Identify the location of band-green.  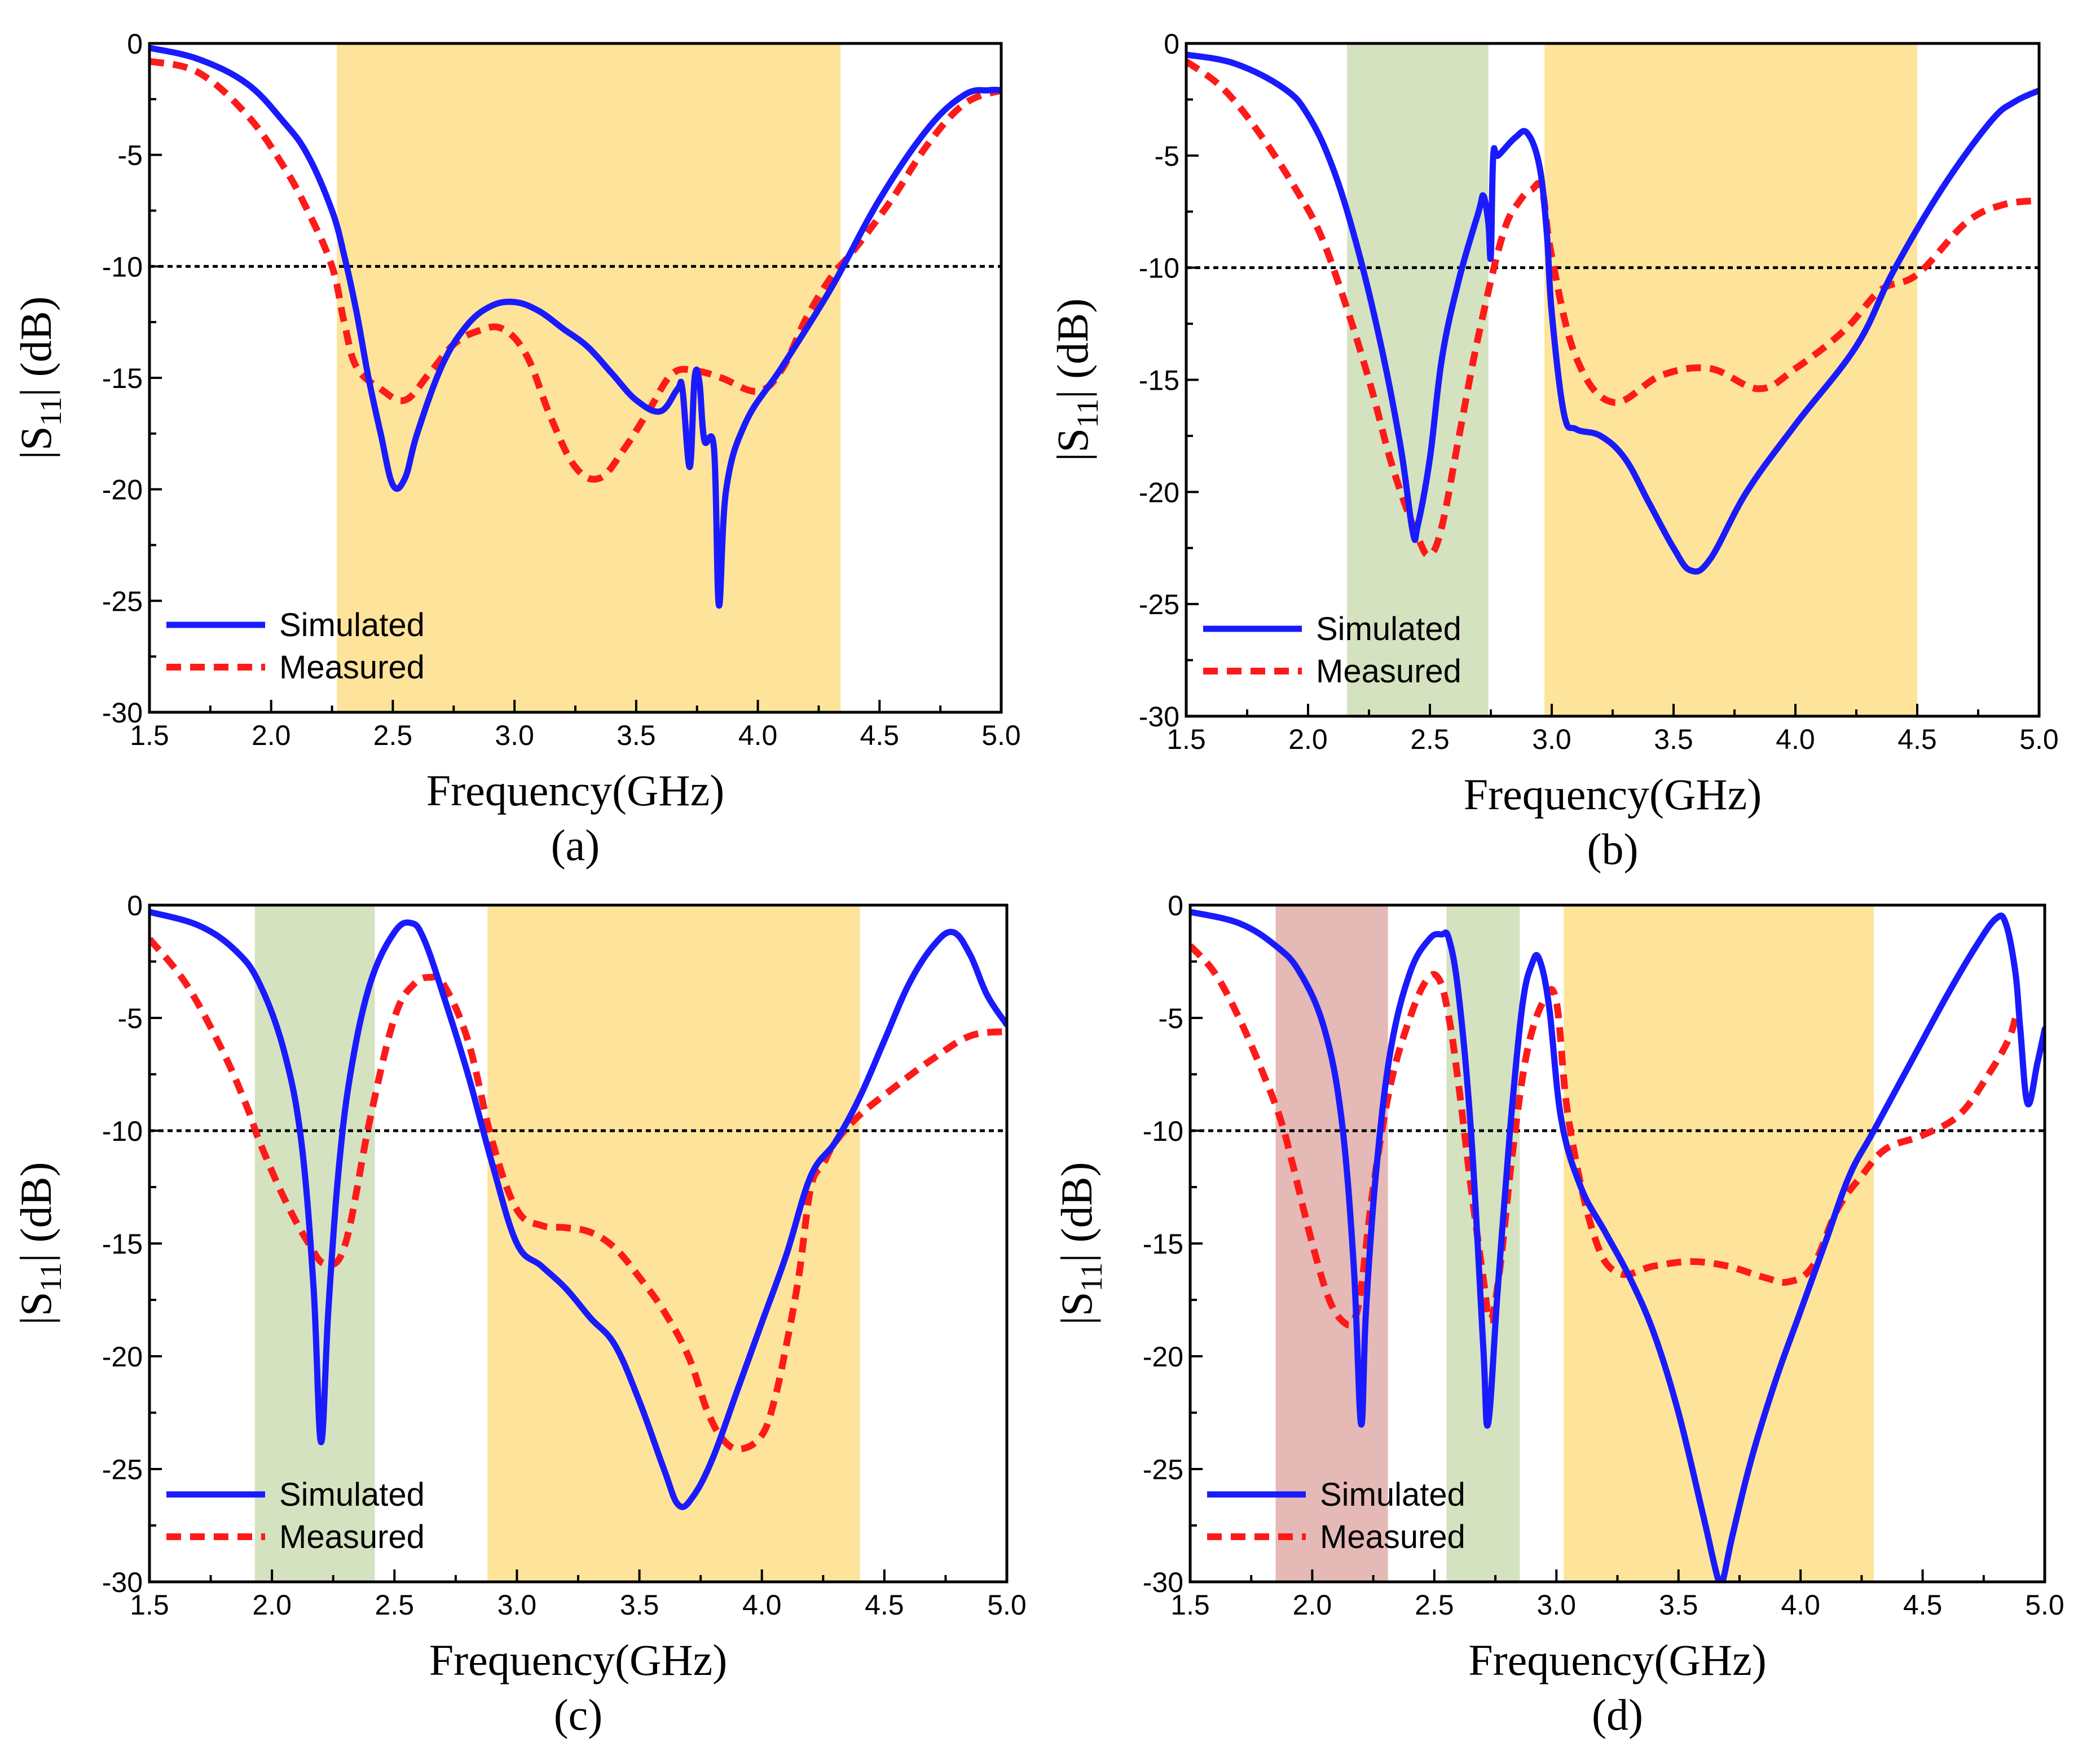
(1418, 379).